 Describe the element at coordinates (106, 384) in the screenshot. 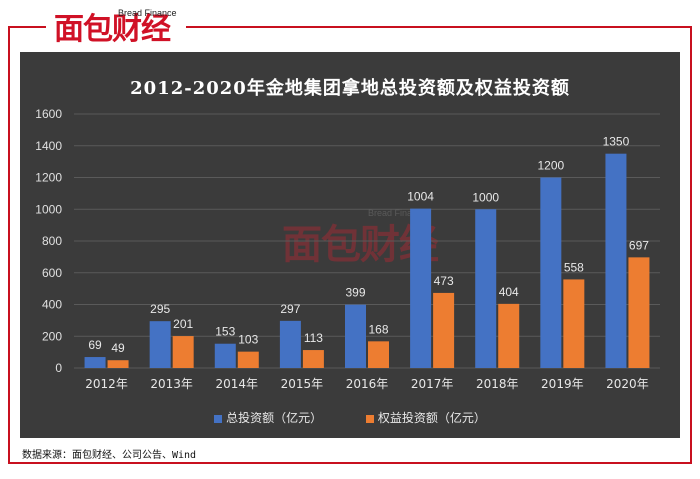

I see `x-tick-label: 2012年` at that location.